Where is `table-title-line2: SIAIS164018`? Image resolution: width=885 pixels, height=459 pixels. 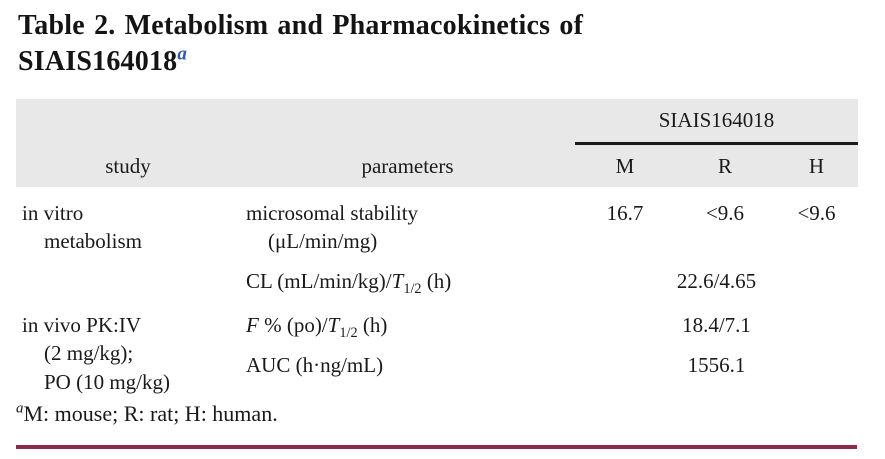
table-title-line2: SIAIS164018 is located at coordinates (98, 61).